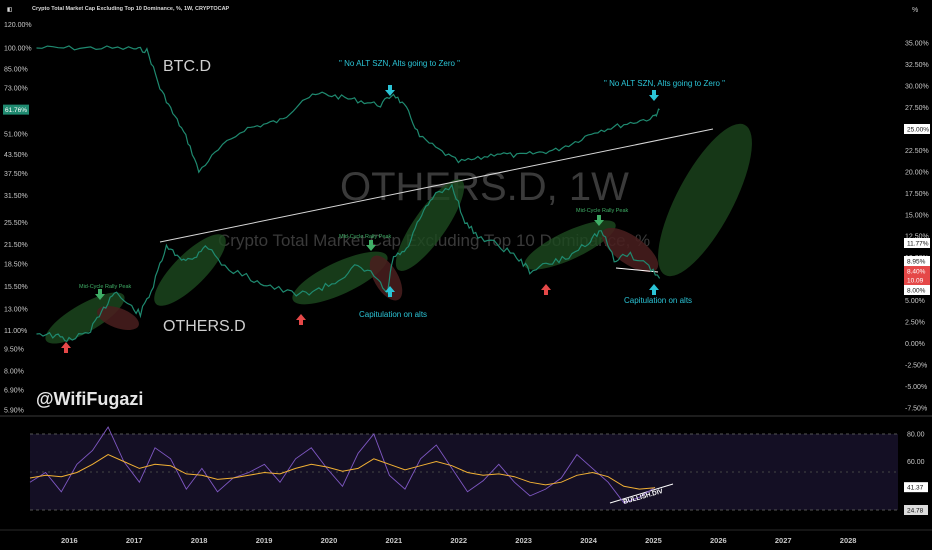 The image size is (932, 550). Describe the element at coordinates (18, 25) in the screenshot. I see `left-axis-tick: 120.00%` at that location.